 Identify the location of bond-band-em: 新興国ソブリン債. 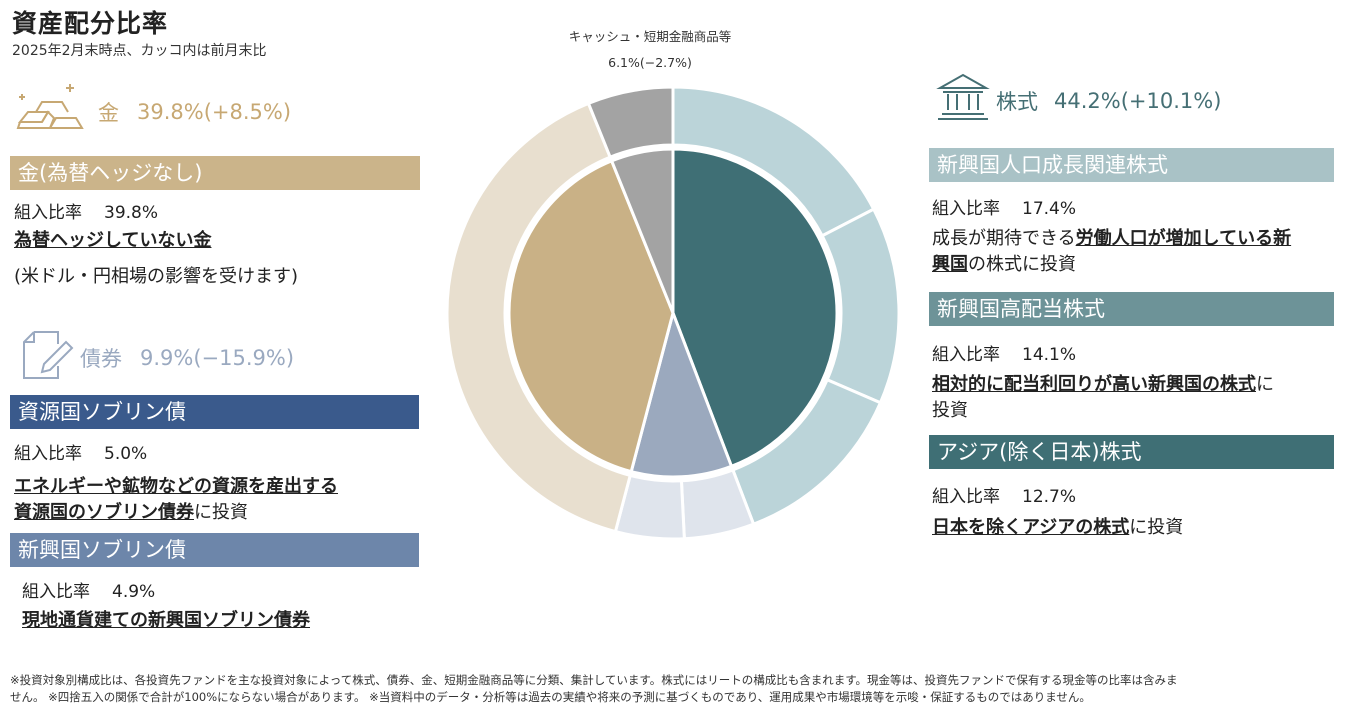
(214, 550).